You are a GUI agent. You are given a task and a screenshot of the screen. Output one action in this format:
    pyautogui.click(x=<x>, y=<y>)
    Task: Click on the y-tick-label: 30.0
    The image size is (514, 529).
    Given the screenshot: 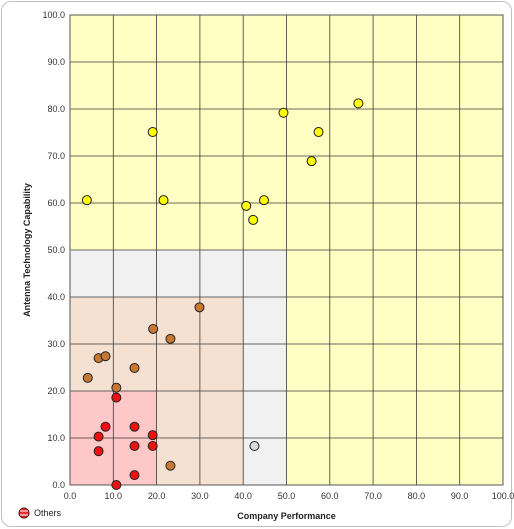 What is the action you would take?
    pyautogui.click(x=56, y=344)
    